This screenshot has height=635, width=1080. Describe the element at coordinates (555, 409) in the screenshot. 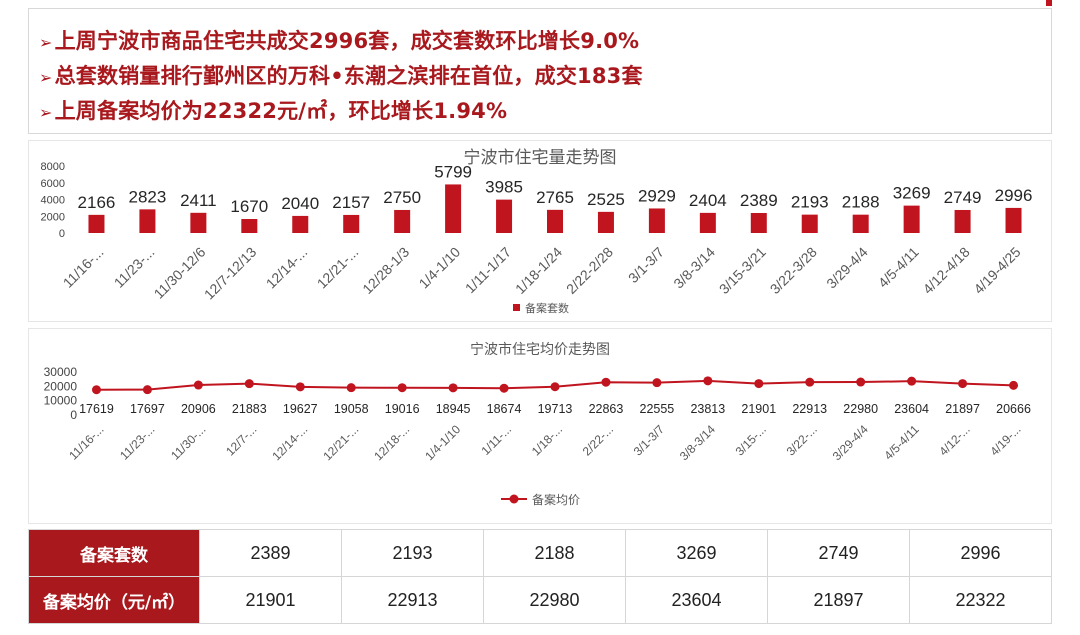

I see `data-label: 19713` at that location.